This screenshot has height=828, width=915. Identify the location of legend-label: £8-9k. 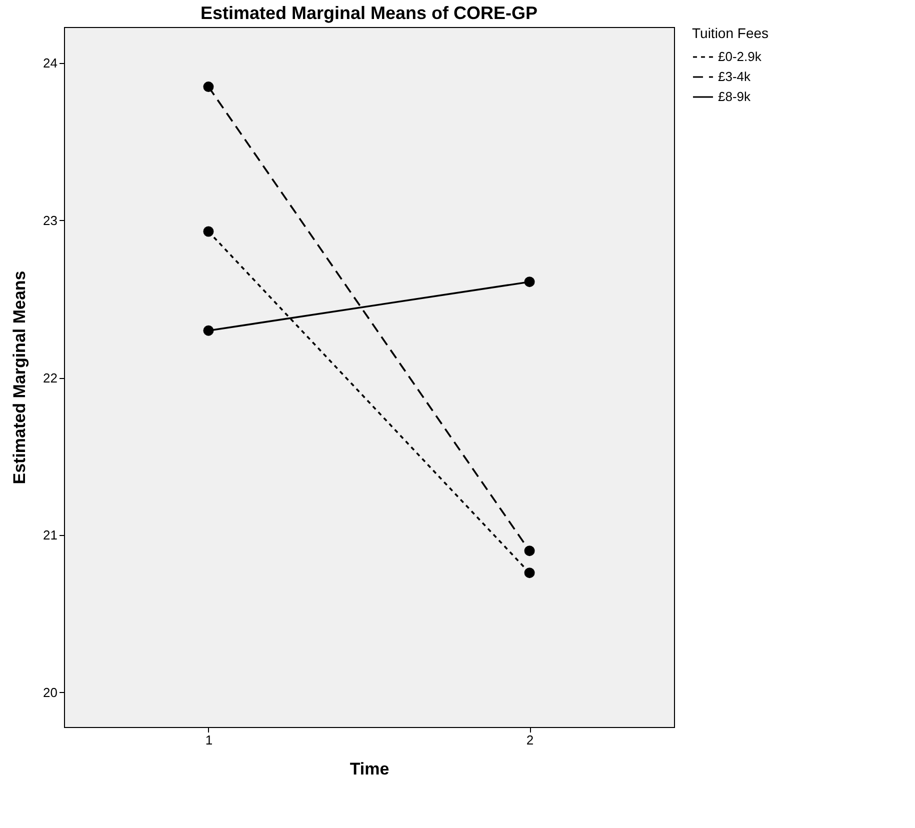
(735, 96).